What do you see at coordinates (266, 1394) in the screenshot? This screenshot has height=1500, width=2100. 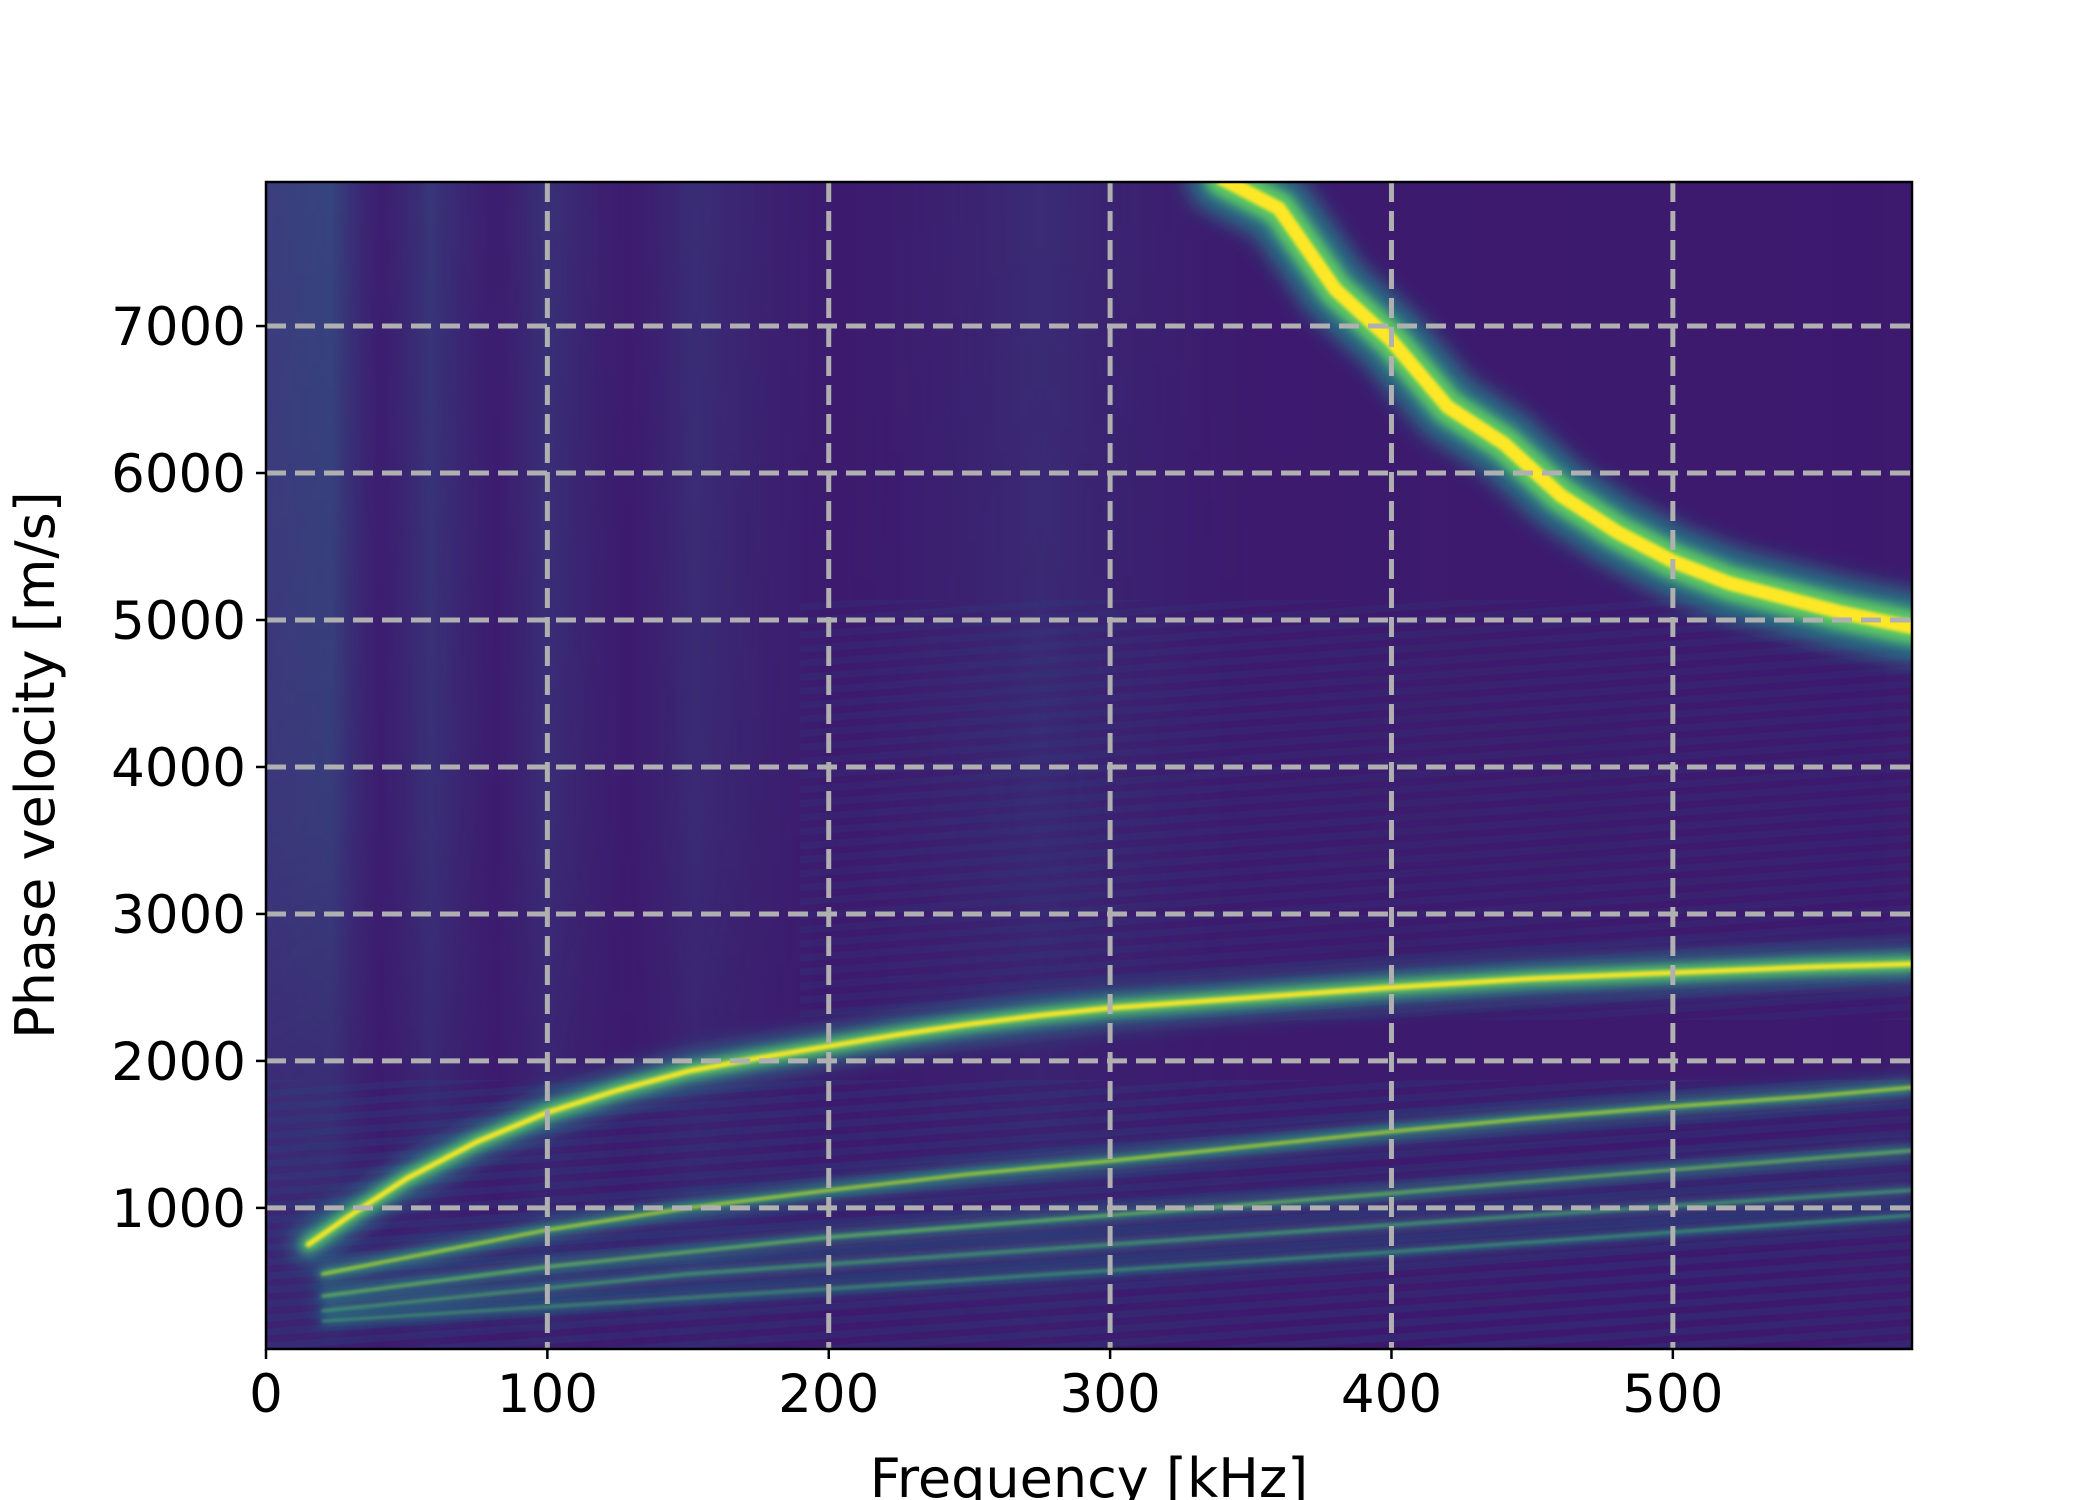 I see `x-tick-label: 0` at bounding box center [266, 1394].